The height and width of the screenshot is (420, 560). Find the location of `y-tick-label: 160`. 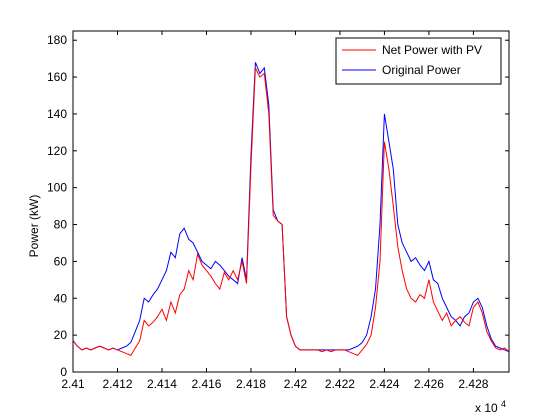

y-tick-label: 160 is located at coordinates (57, 77).